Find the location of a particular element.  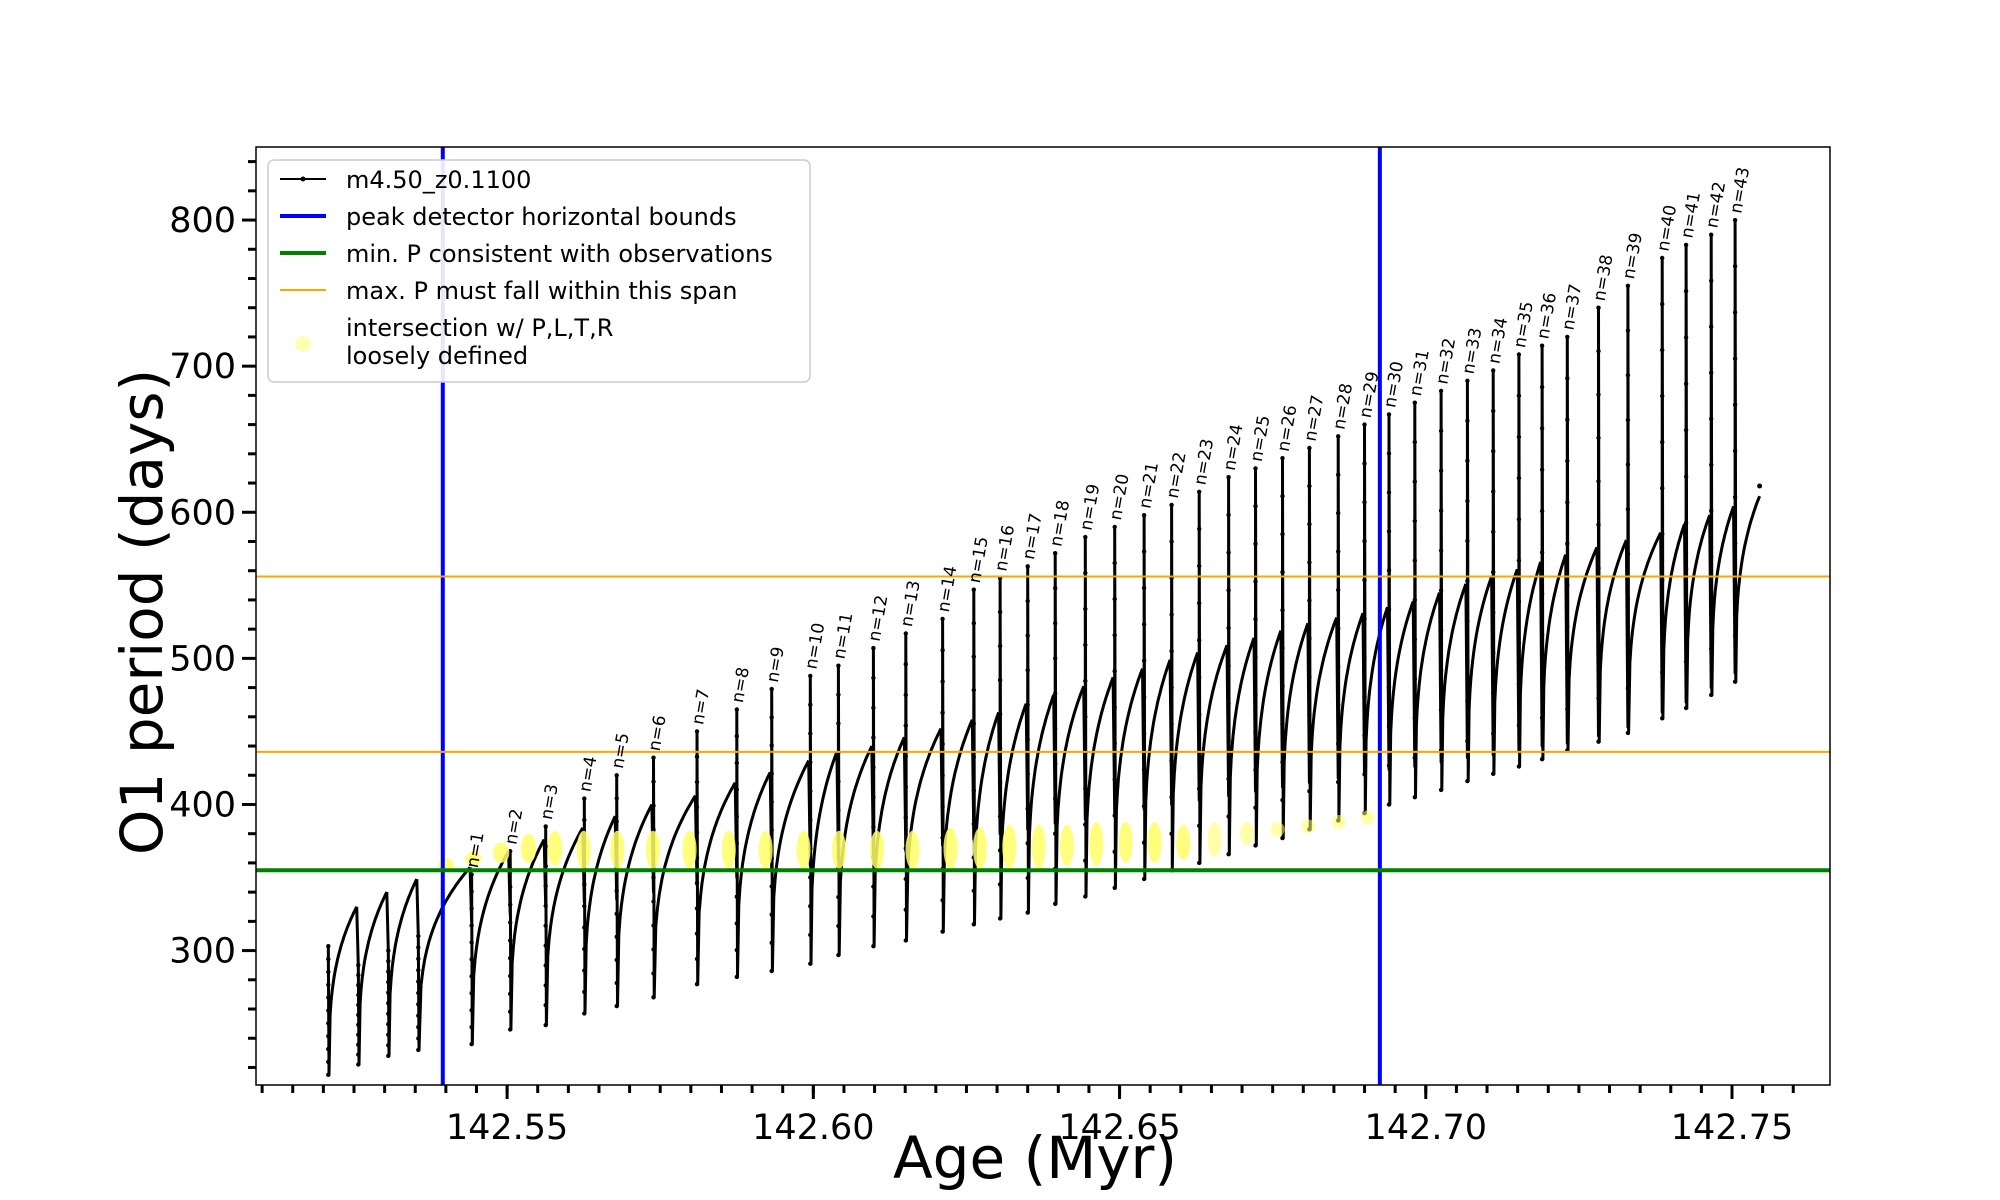

y-tick-label: 400 is located at coordinates (202, 805).